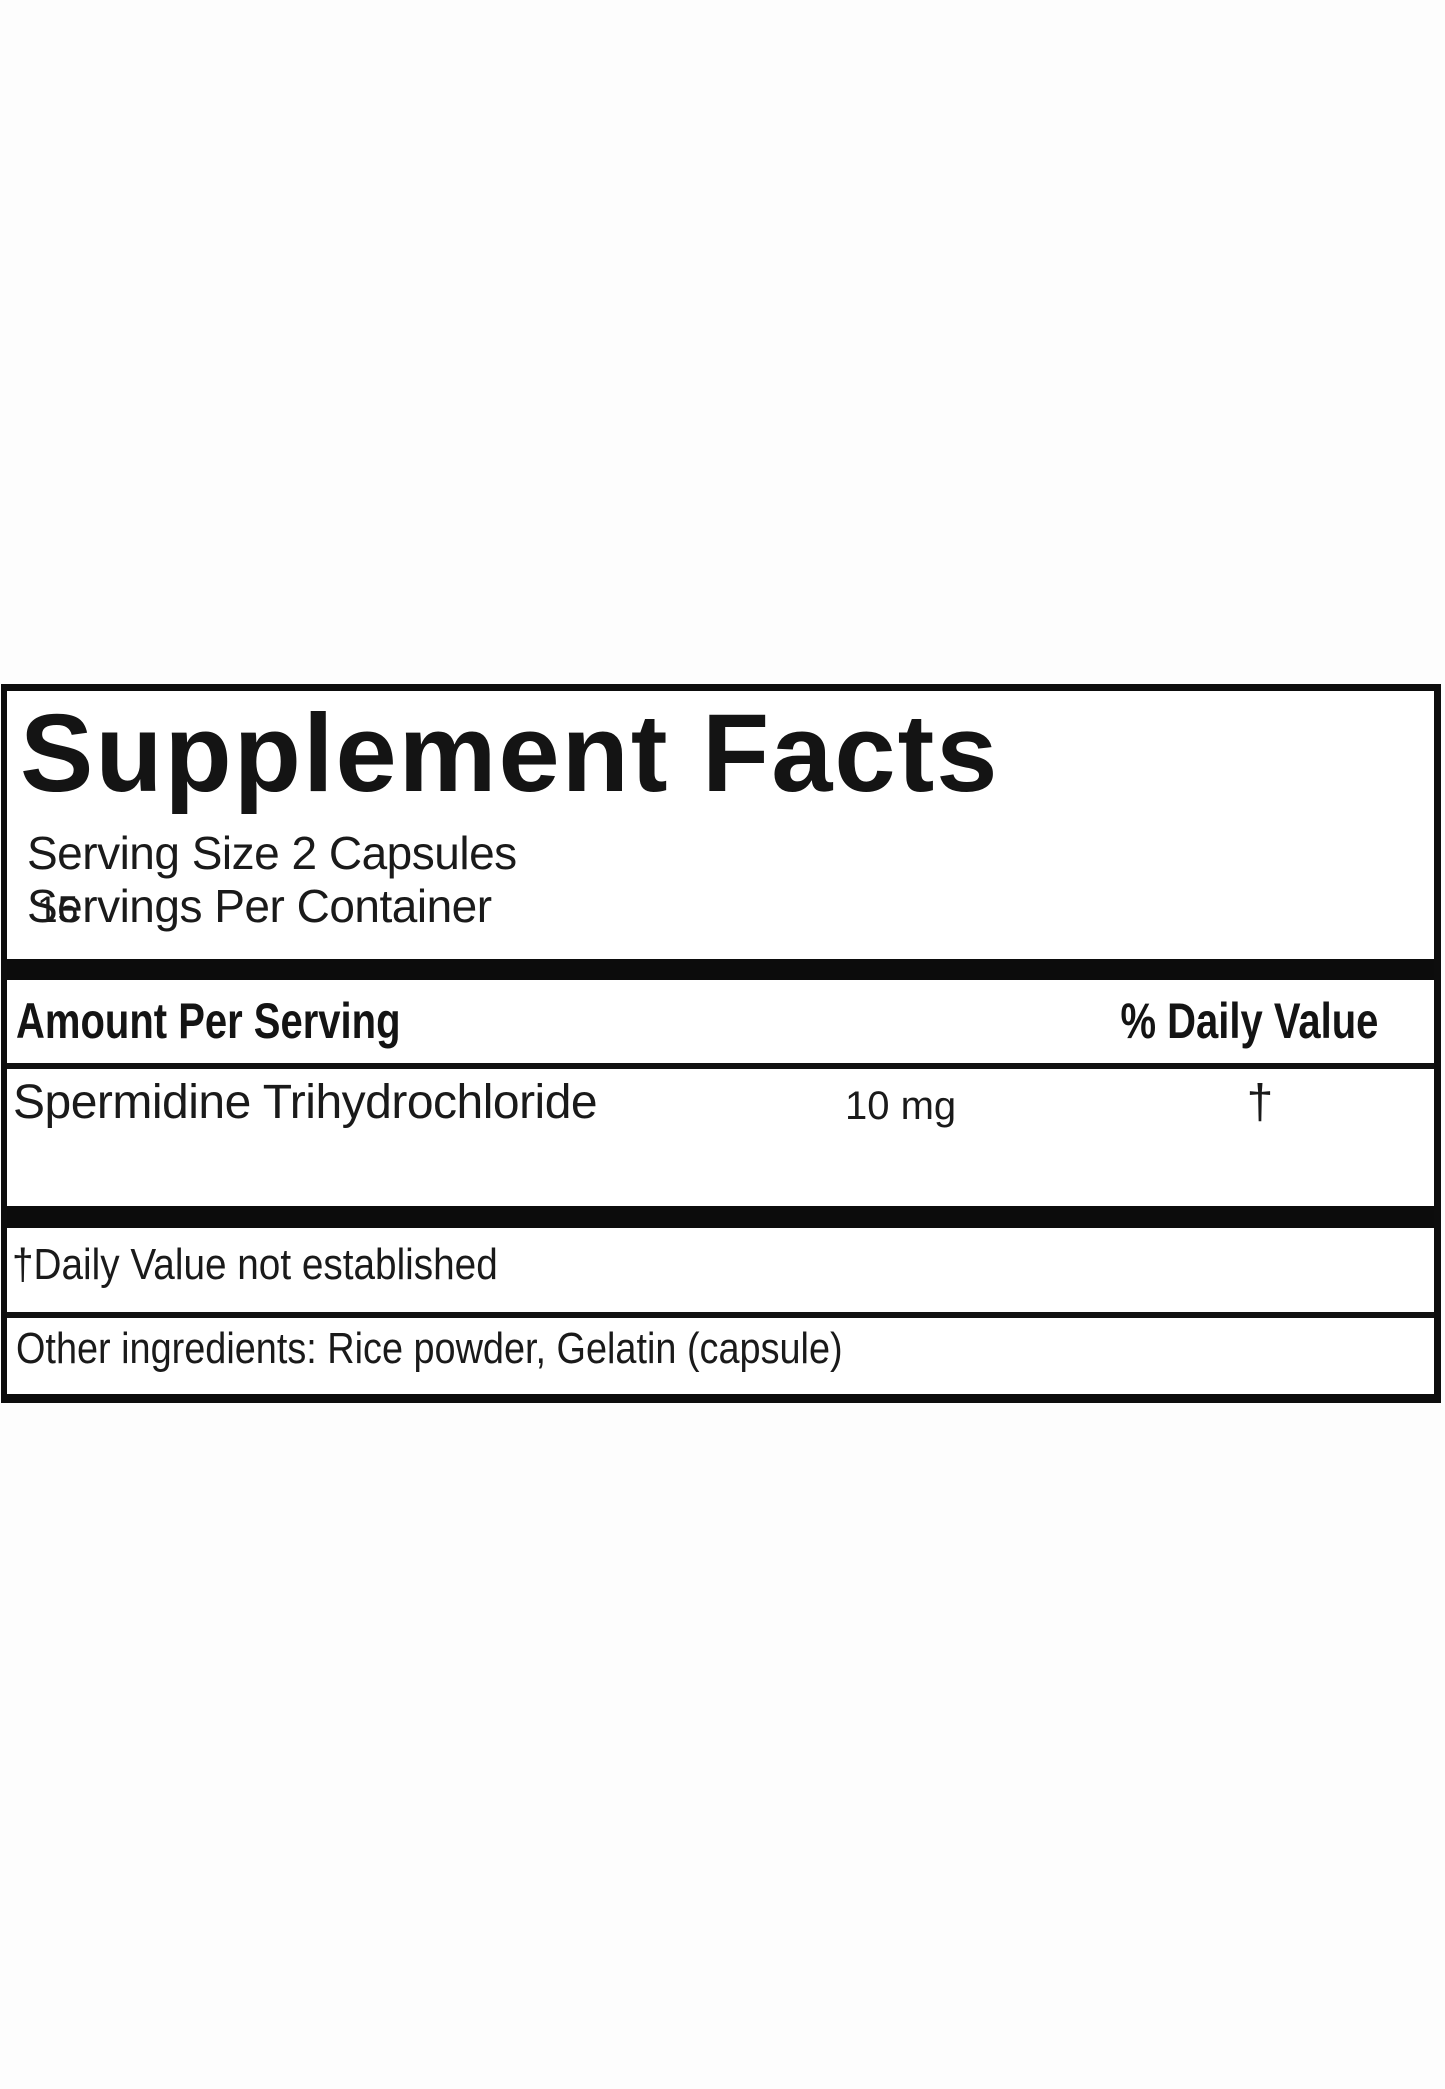  I want to click on ingredient-name: Spermidine Trihydrochloride, so click(305, 1102).